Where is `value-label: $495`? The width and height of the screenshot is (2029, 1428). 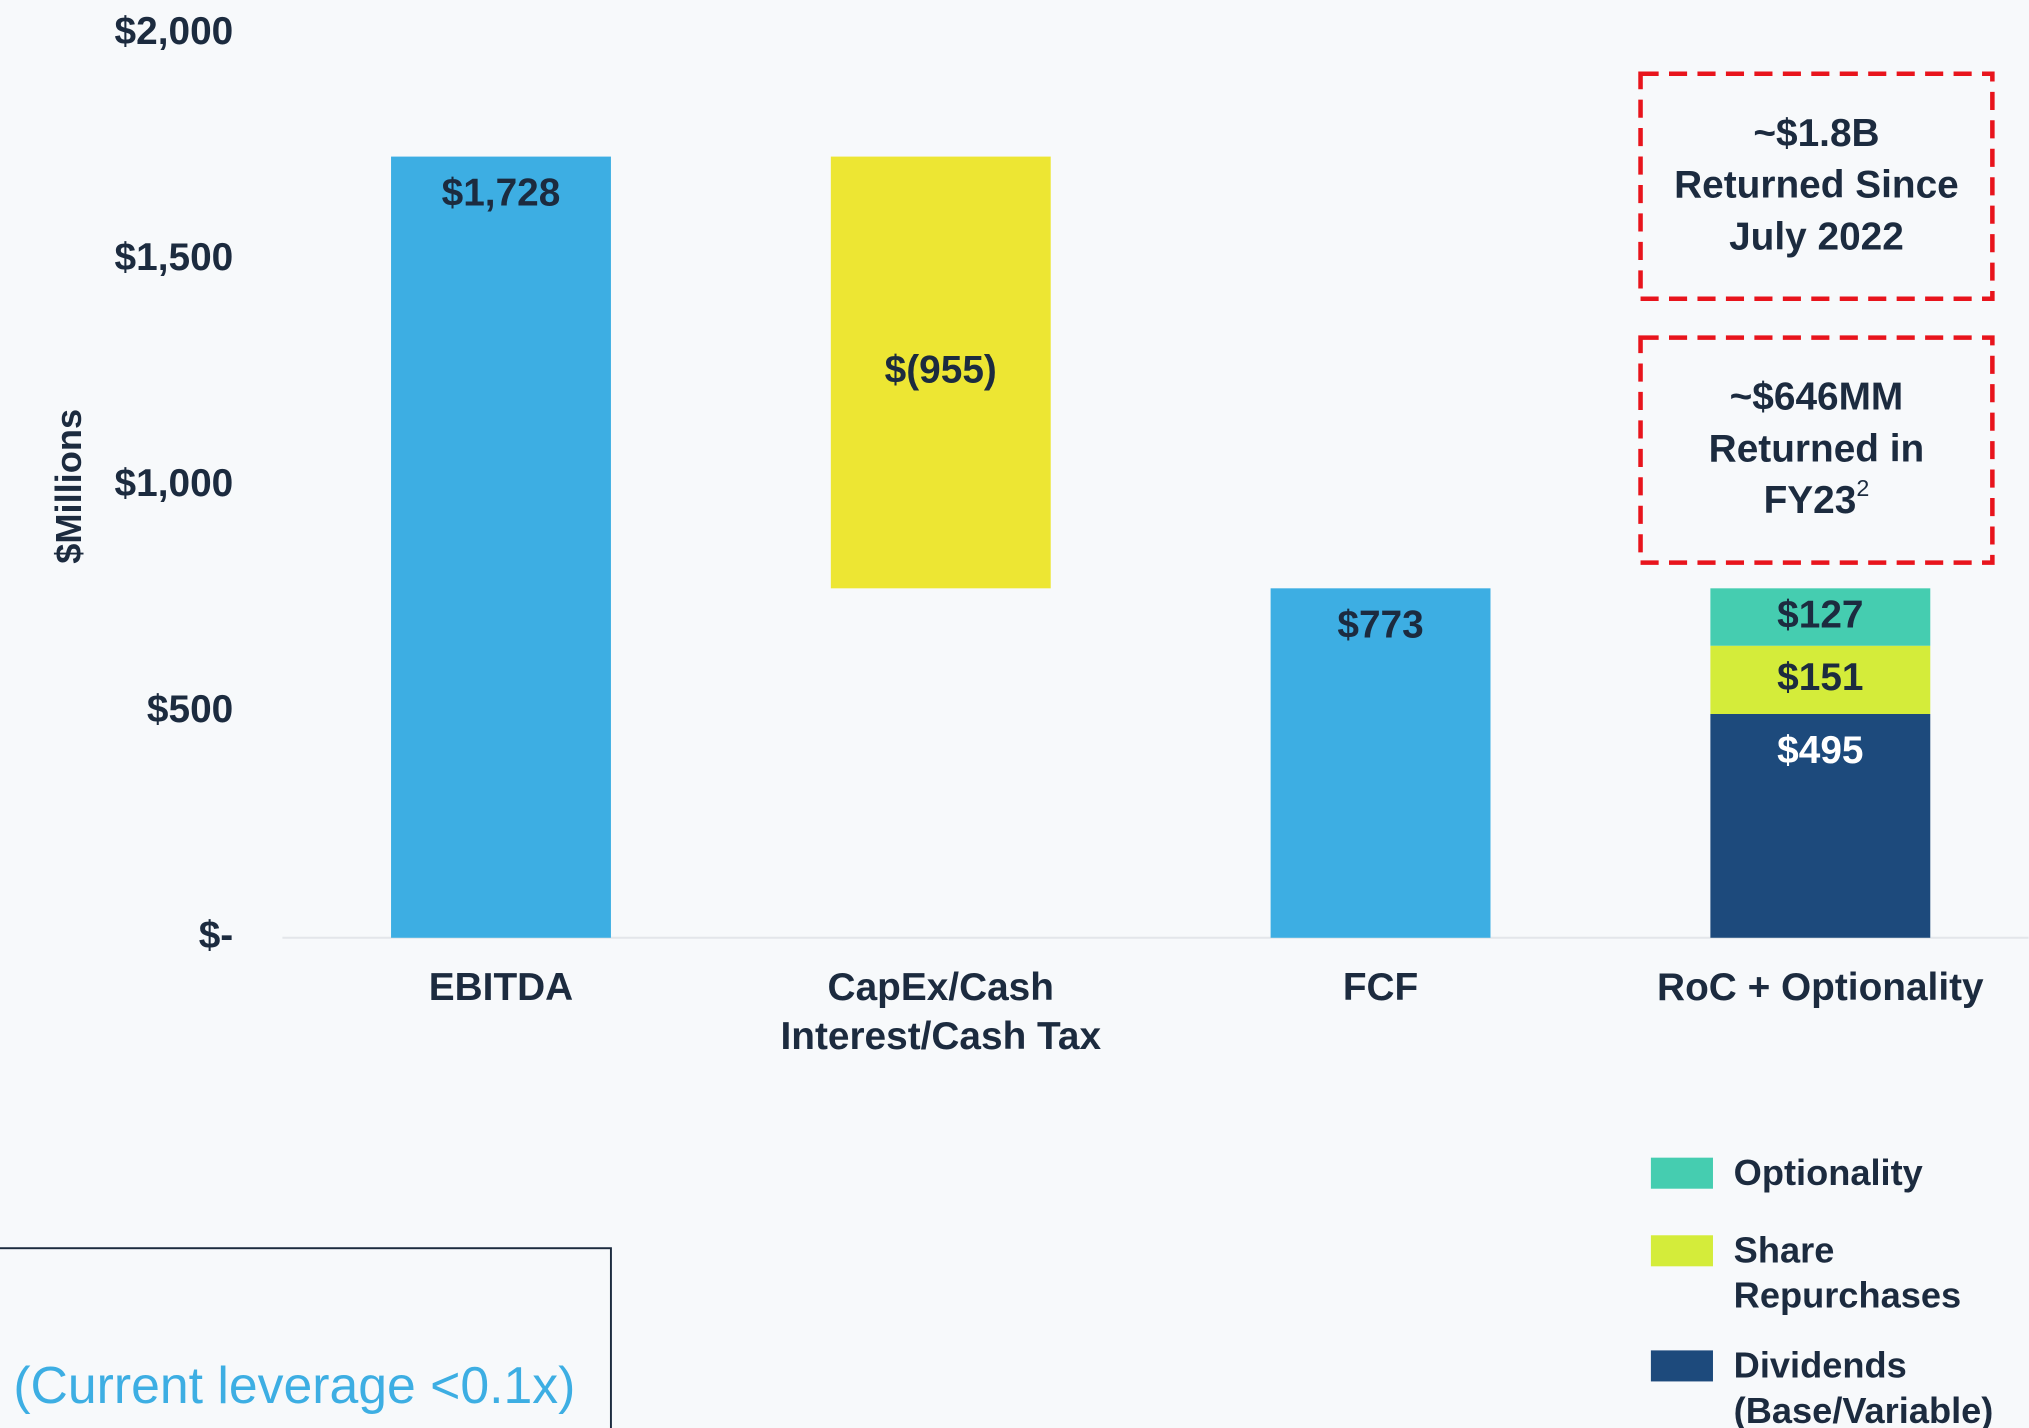
value-label: $495 is located at coordinates (1820, 750).